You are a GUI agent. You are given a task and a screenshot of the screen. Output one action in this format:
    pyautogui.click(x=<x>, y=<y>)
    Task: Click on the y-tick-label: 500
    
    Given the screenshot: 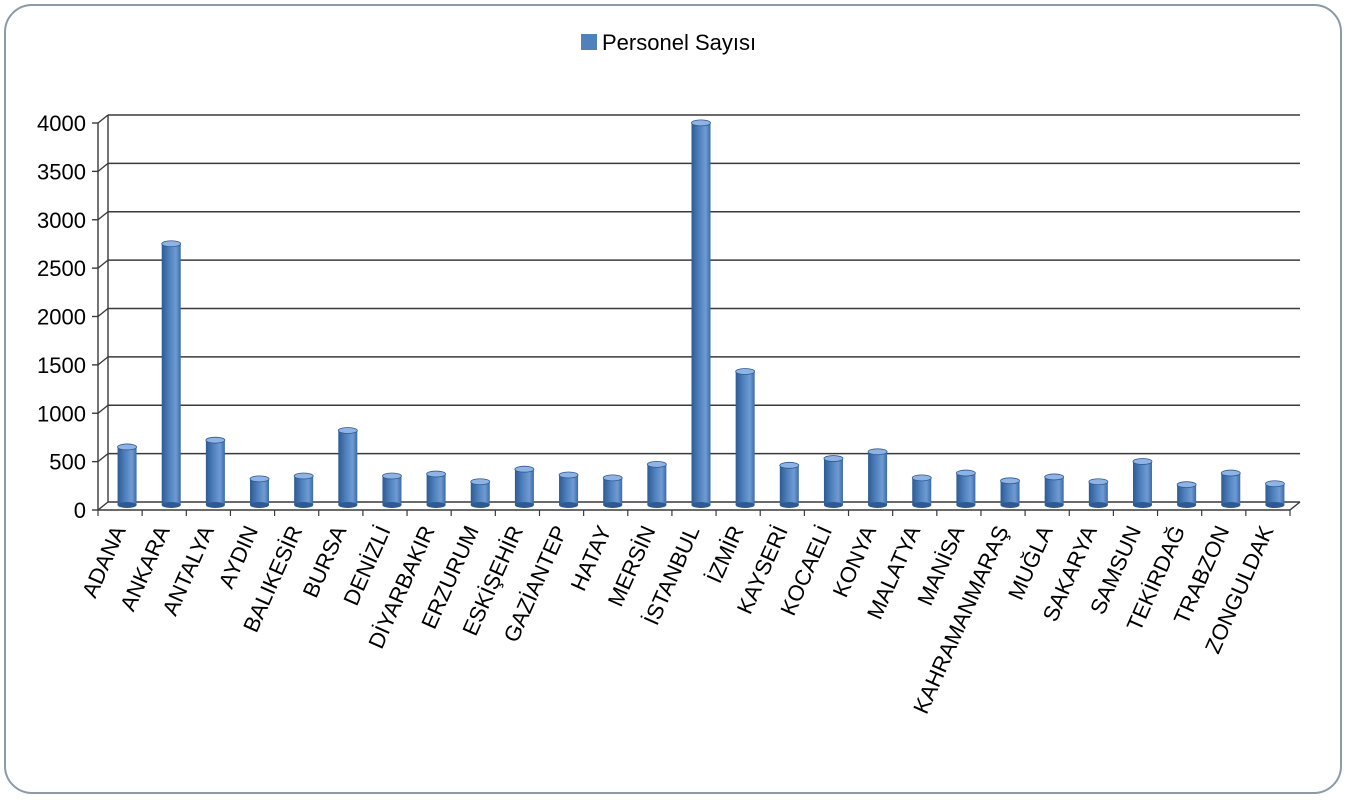 What is the action you would take?
    pyautogui.click(x=67, y=462)
    